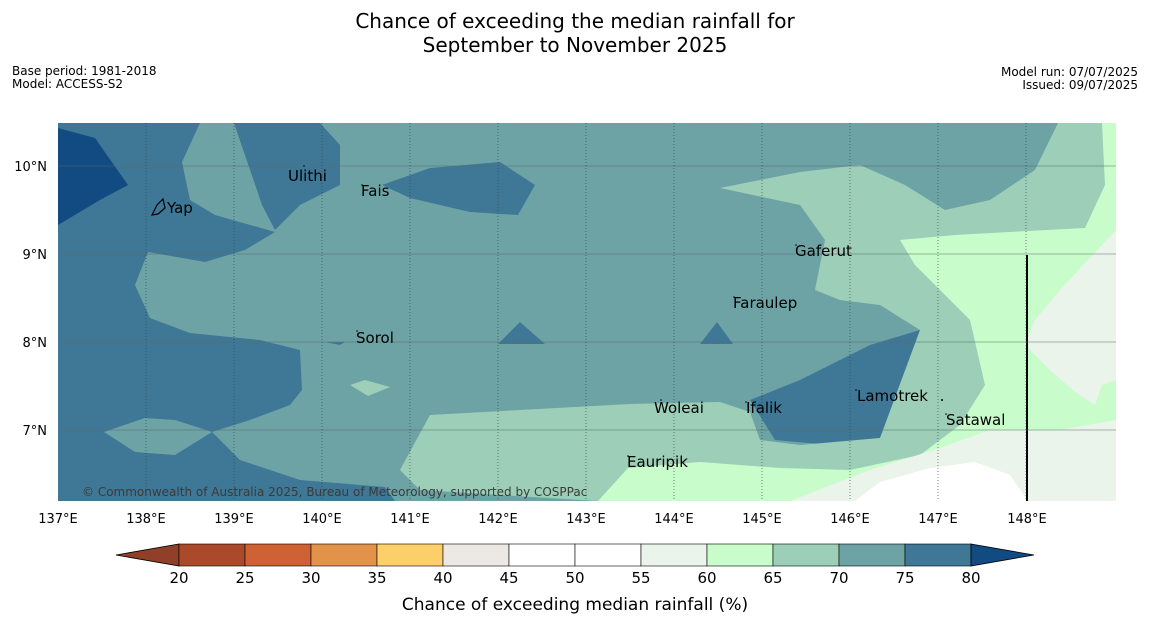 This screenshot has width=1150, height=644. Describe the element at coordinates (35, 343) in the screenshot. I see `lat-tick-8n: 8°N` at that location.